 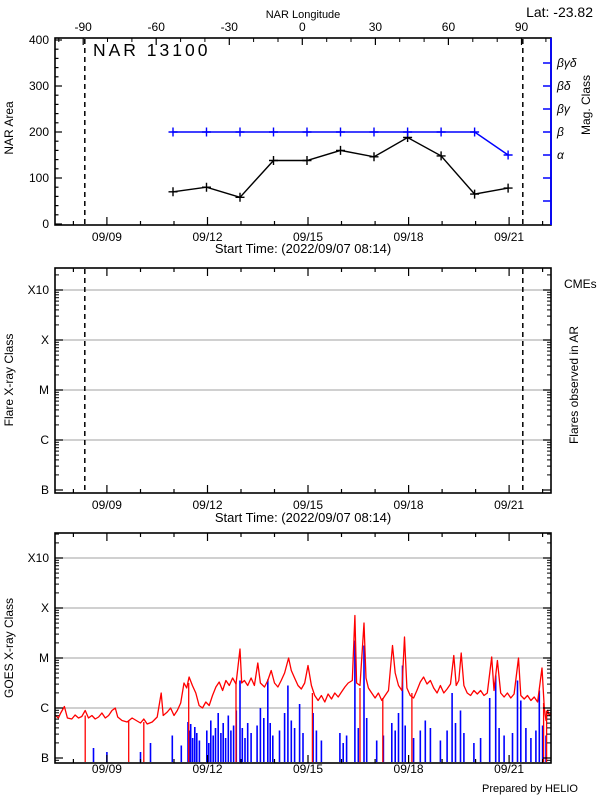 I want to click on area-tick-label: 300, so click(x=39, y=86).